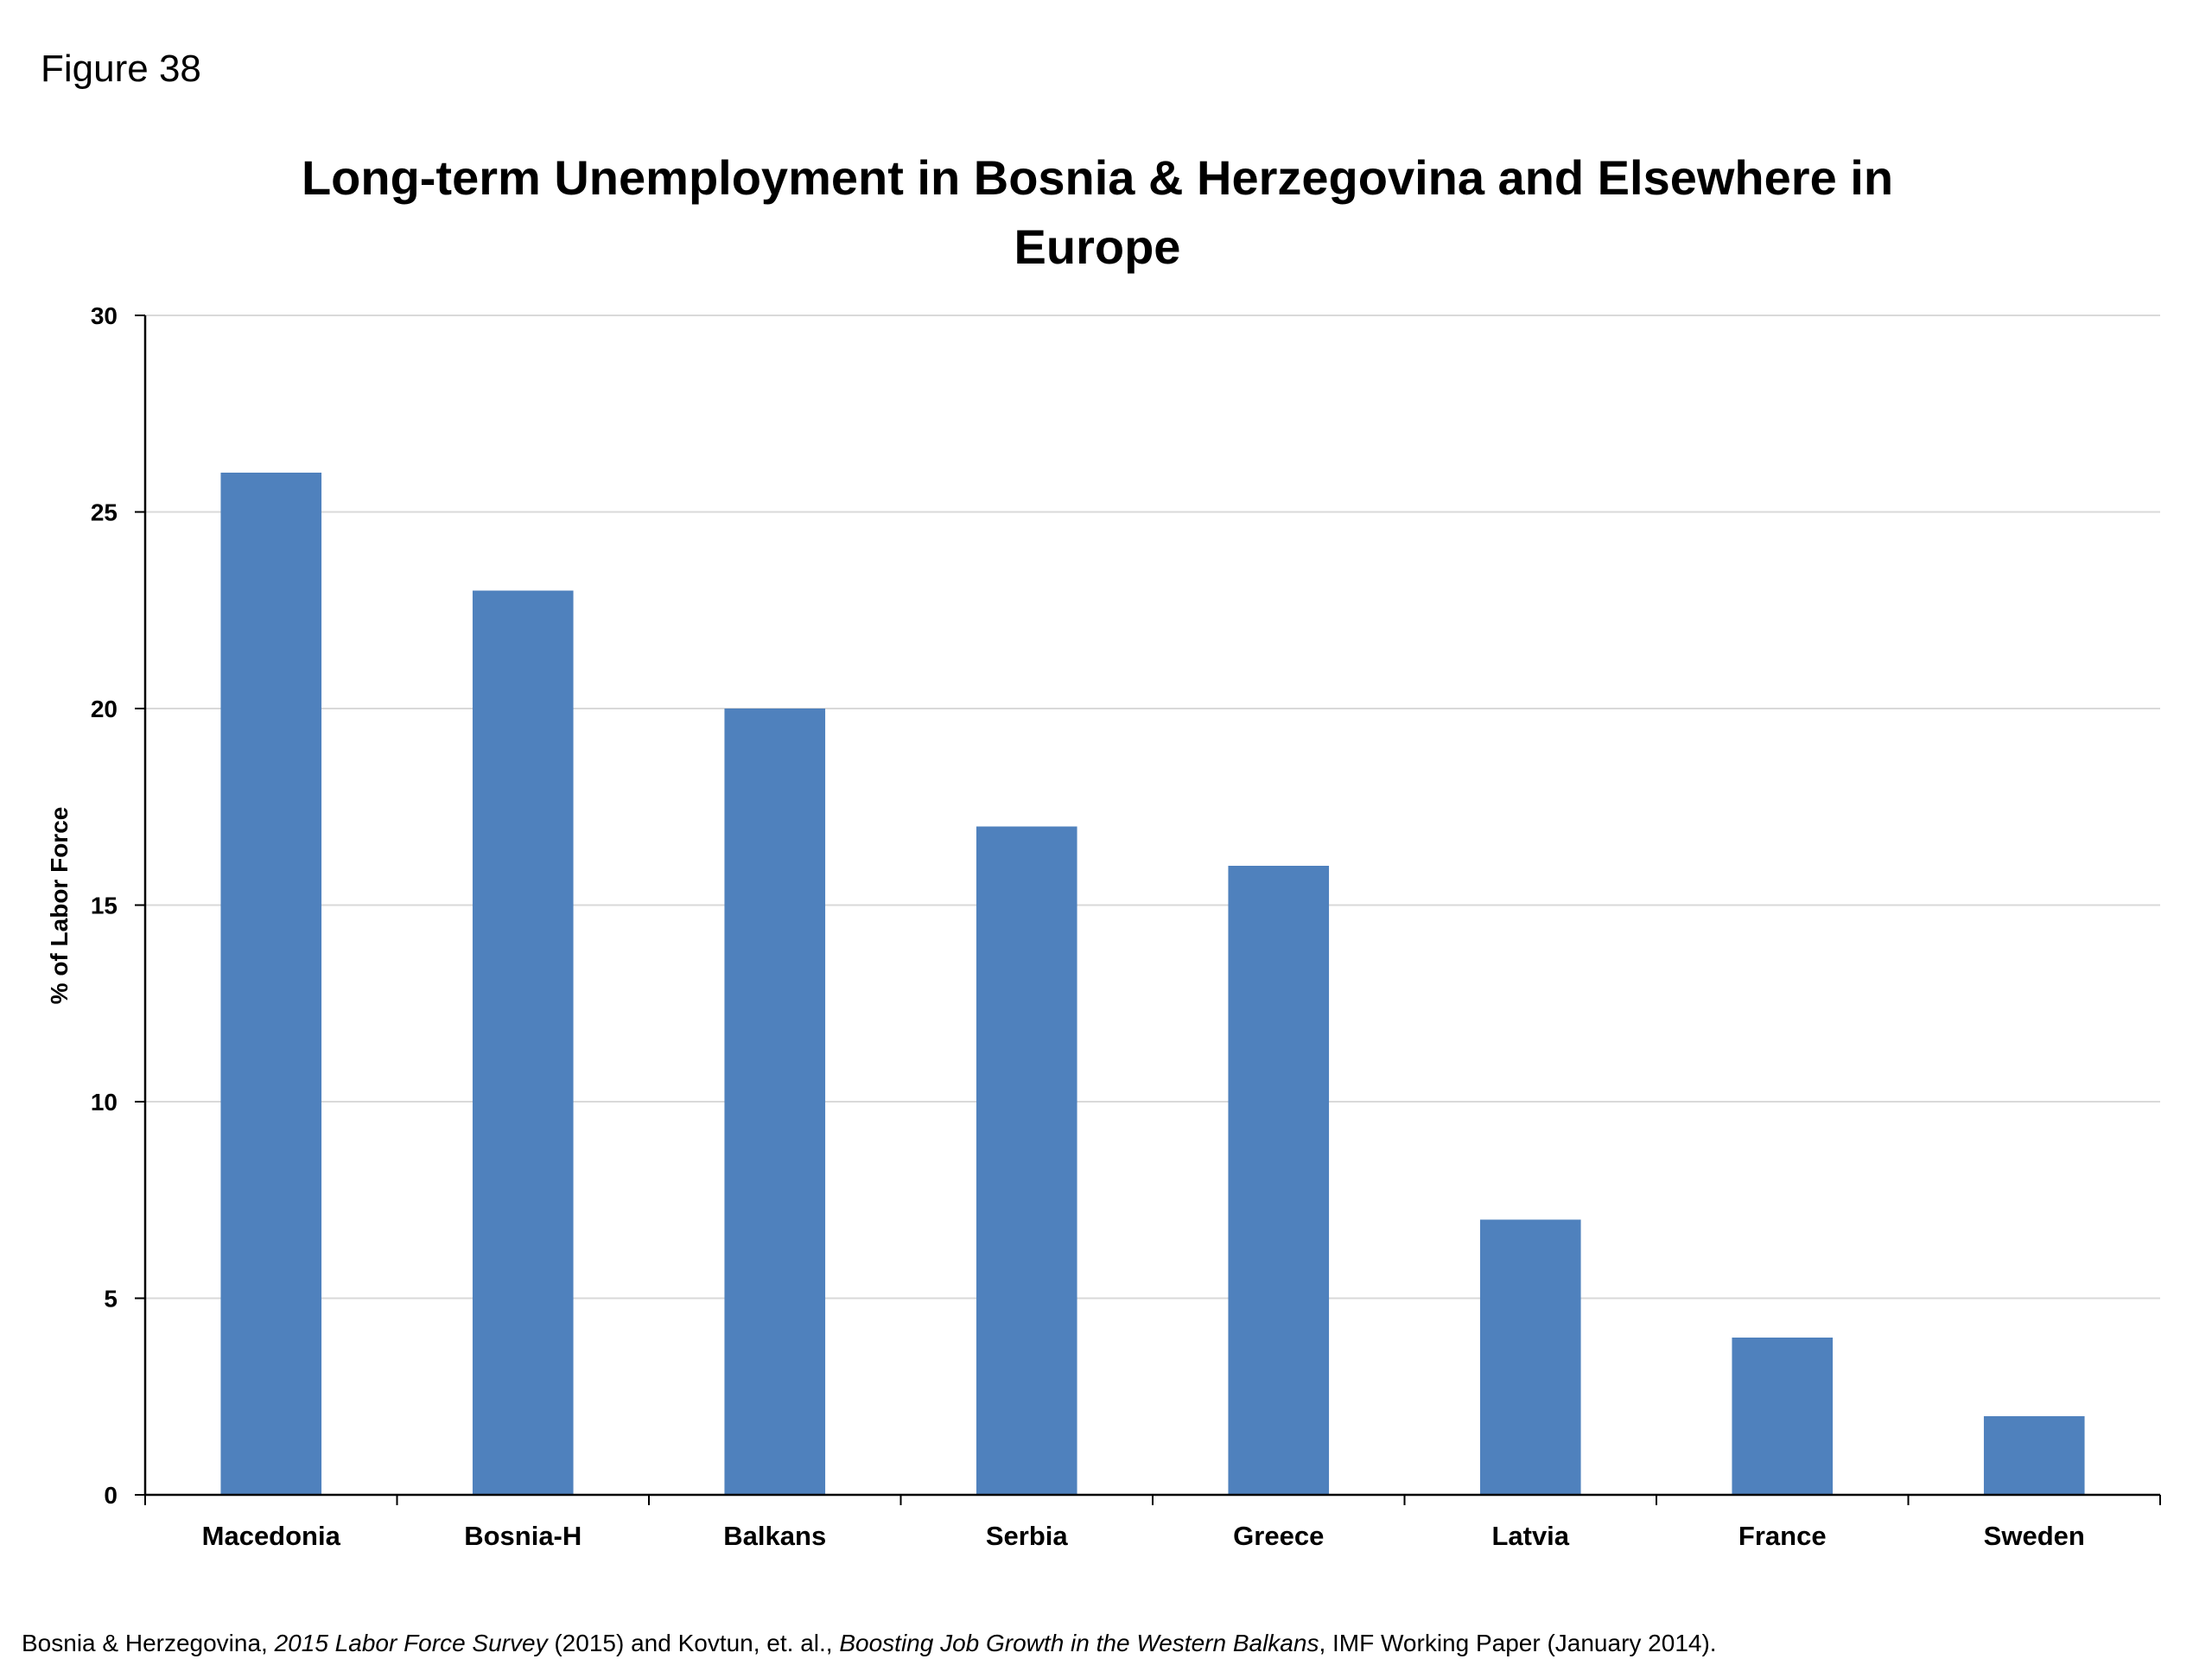 The height and width of the screenshot is (1659, 2212). I want to click on x-tick-label: Greece, so click(1278, 1536).